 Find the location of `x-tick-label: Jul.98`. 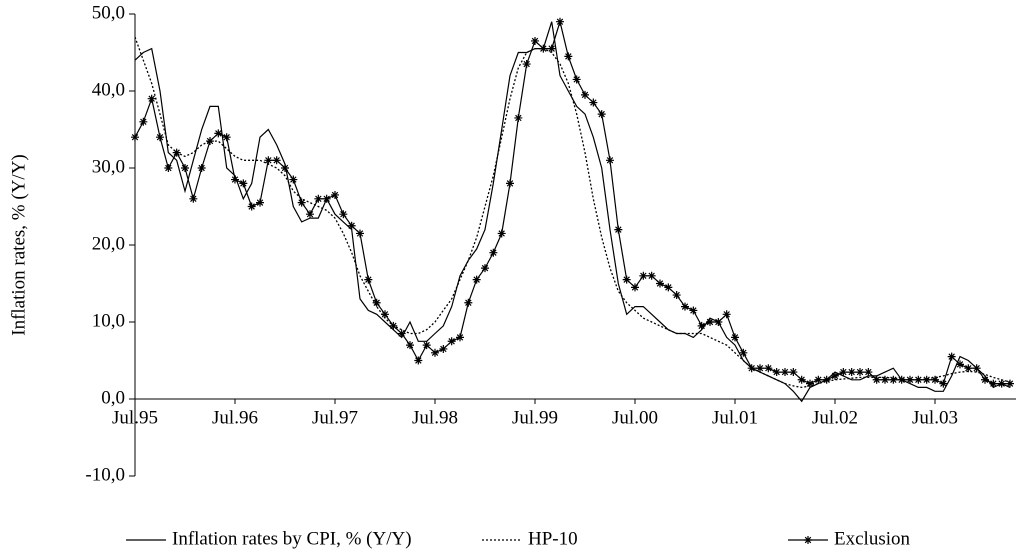

x-tick-label: Jul.98 is located at coordinates (435, 417).